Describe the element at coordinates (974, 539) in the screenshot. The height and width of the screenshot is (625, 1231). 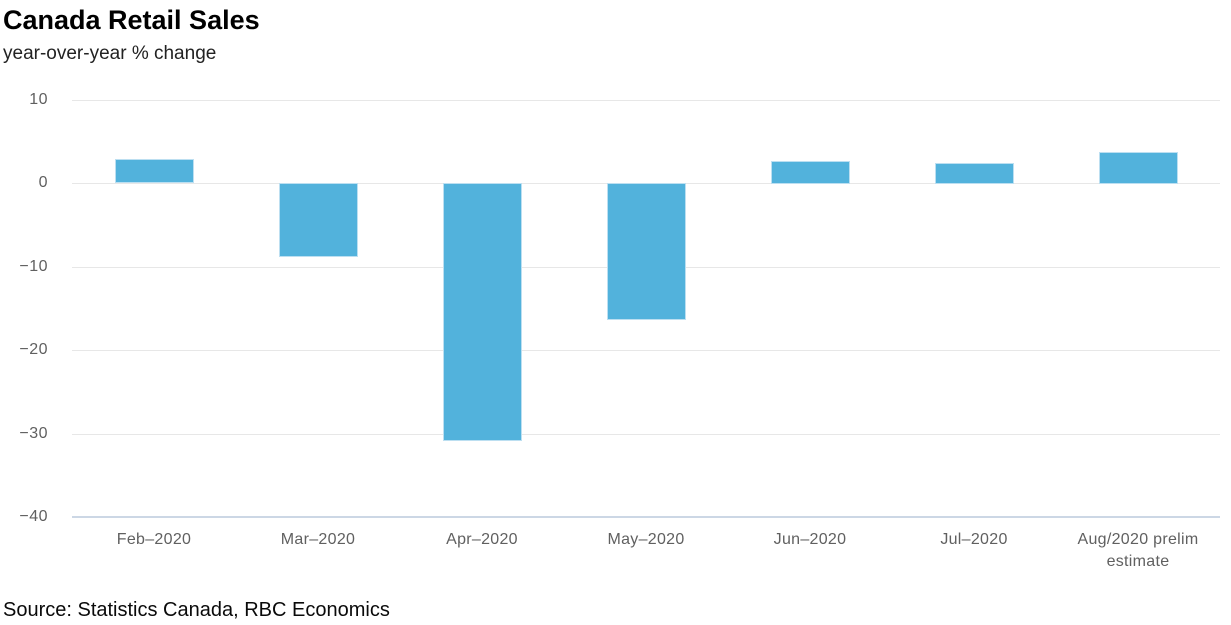
I see `x-axis-tick-label: Jul–2020` at that location.